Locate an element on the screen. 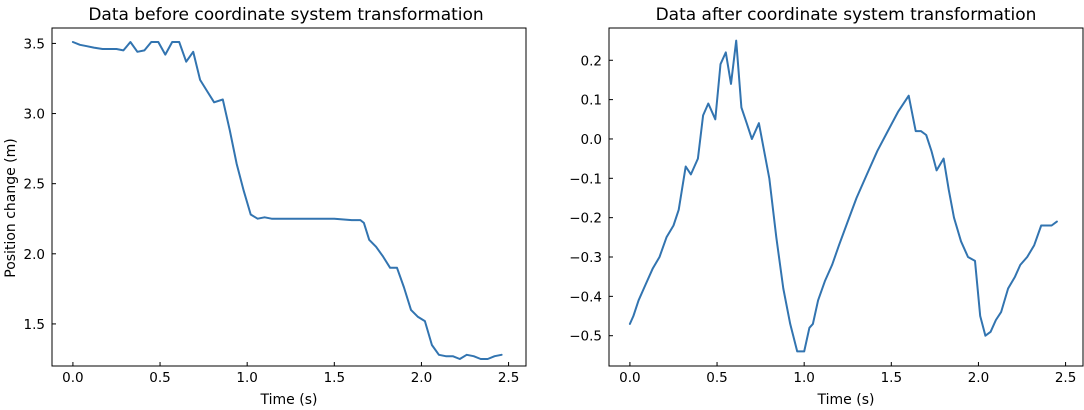  right-y-tick-label: 0.0 is located at coordinates (591, 140).